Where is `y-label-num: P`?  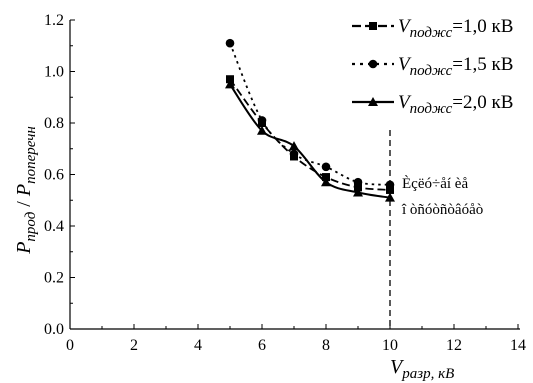
y-label-num: P is located at coordinates (24, 248).